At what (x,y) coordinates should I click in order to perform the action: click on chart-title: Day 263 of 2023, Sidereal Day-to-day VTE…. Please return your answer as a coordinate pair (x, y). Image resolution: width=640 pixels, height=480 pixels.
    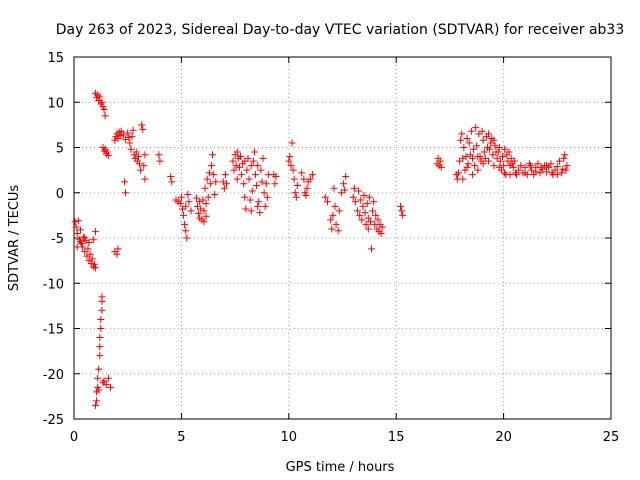
    Looking at the image, I should click on (340, 30).